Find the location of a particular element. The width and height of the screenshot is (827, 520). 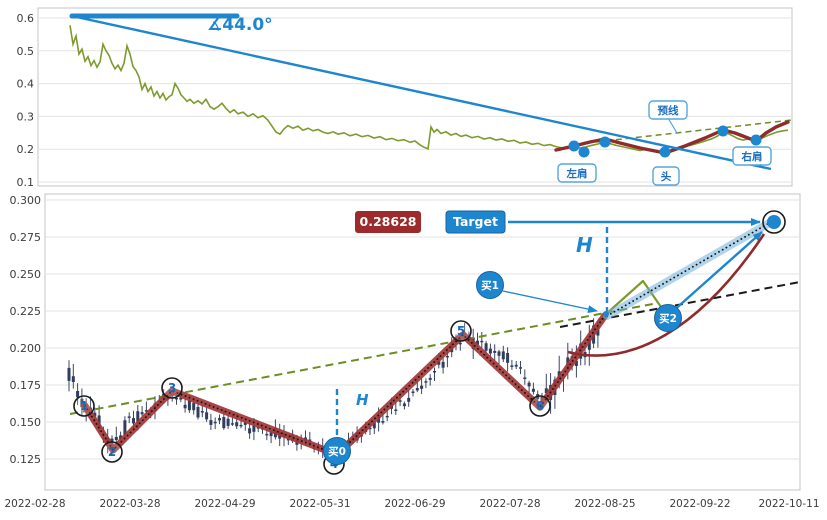

callout-text: 左肩 is located at coordinates (577, 173).